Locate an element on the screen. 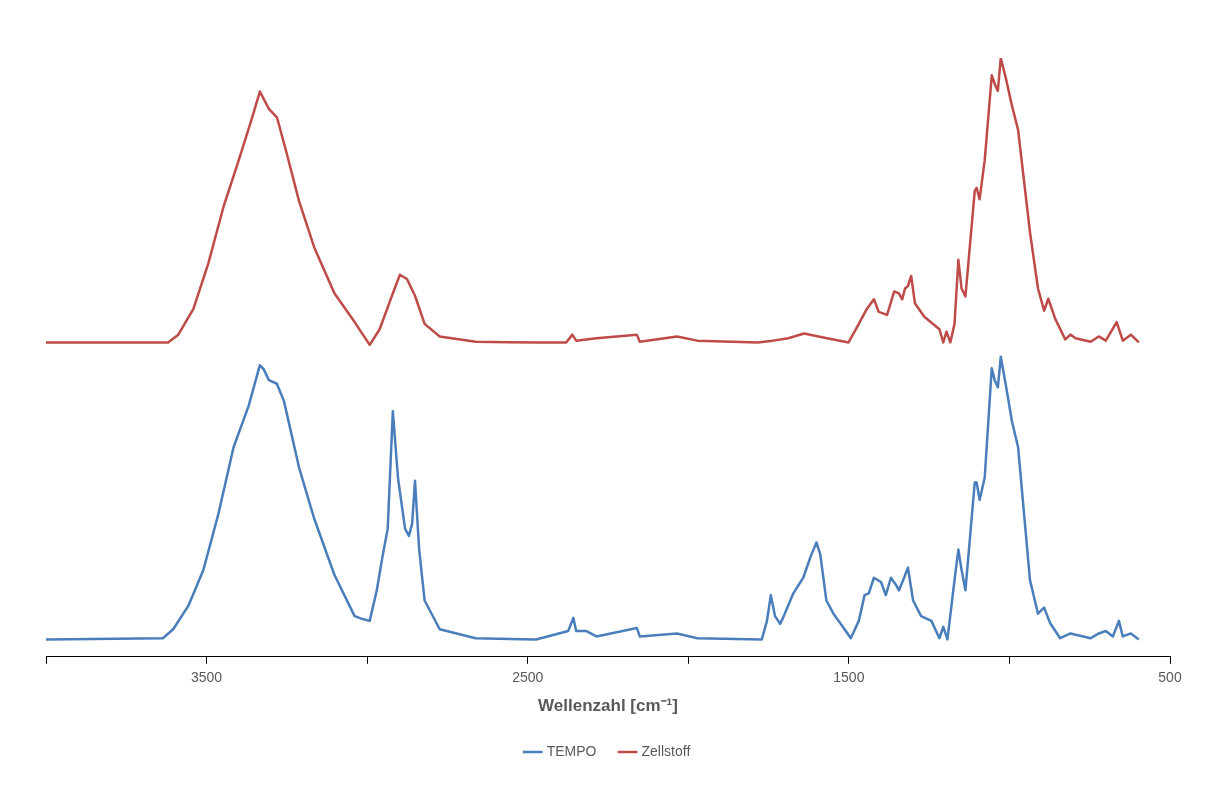  x-tick-label: 1500 is located at coordinates (849, 677).